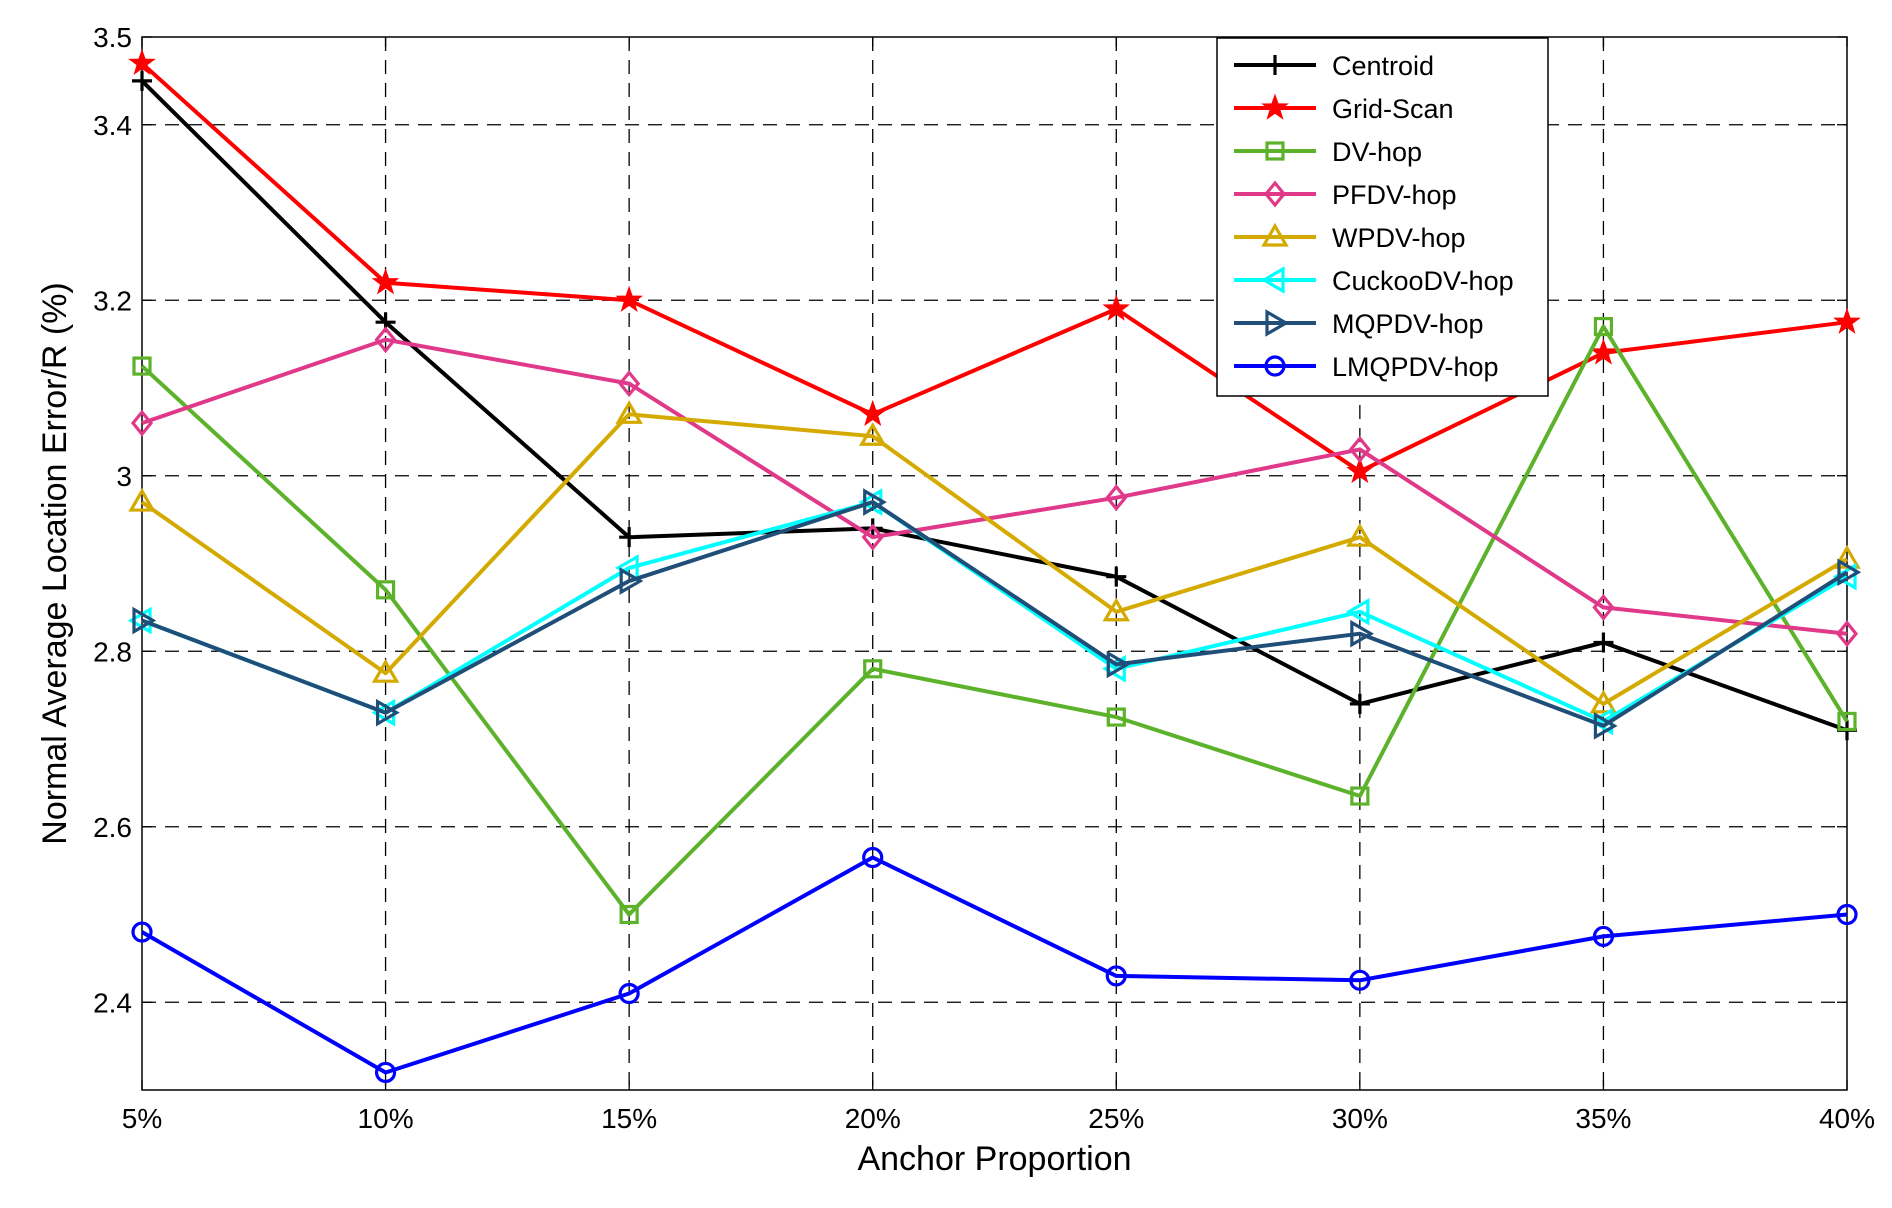 The width and height of the screenshot is (1892, 1208). Describe the element at coordinates (386, 1118) in the screenshot. I see `x-tick-label: 10%` at that location.